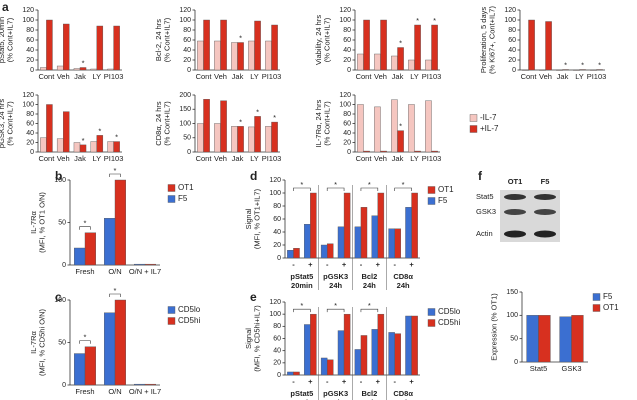 This screenshot has width=637, height=400. What do you see at coordinates (518, 209) in the screenshot?
I see `western-blot: OT1 F5 Stat5 GSK3 Actin` at bounding box center [518, 209].